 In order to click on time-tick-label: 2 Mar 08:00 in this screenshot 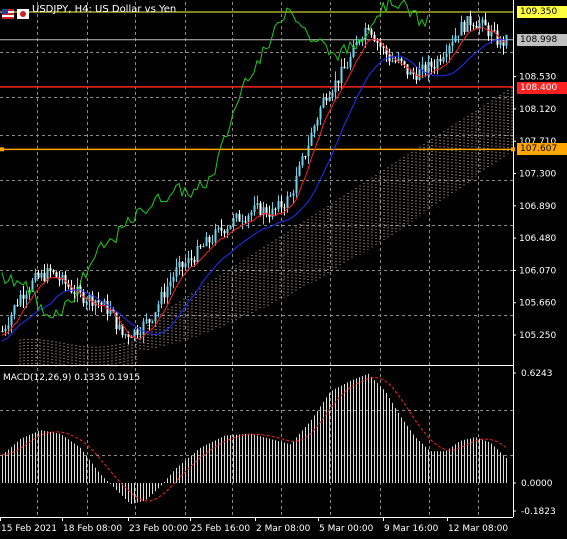, I will do `click(283, 529)`.